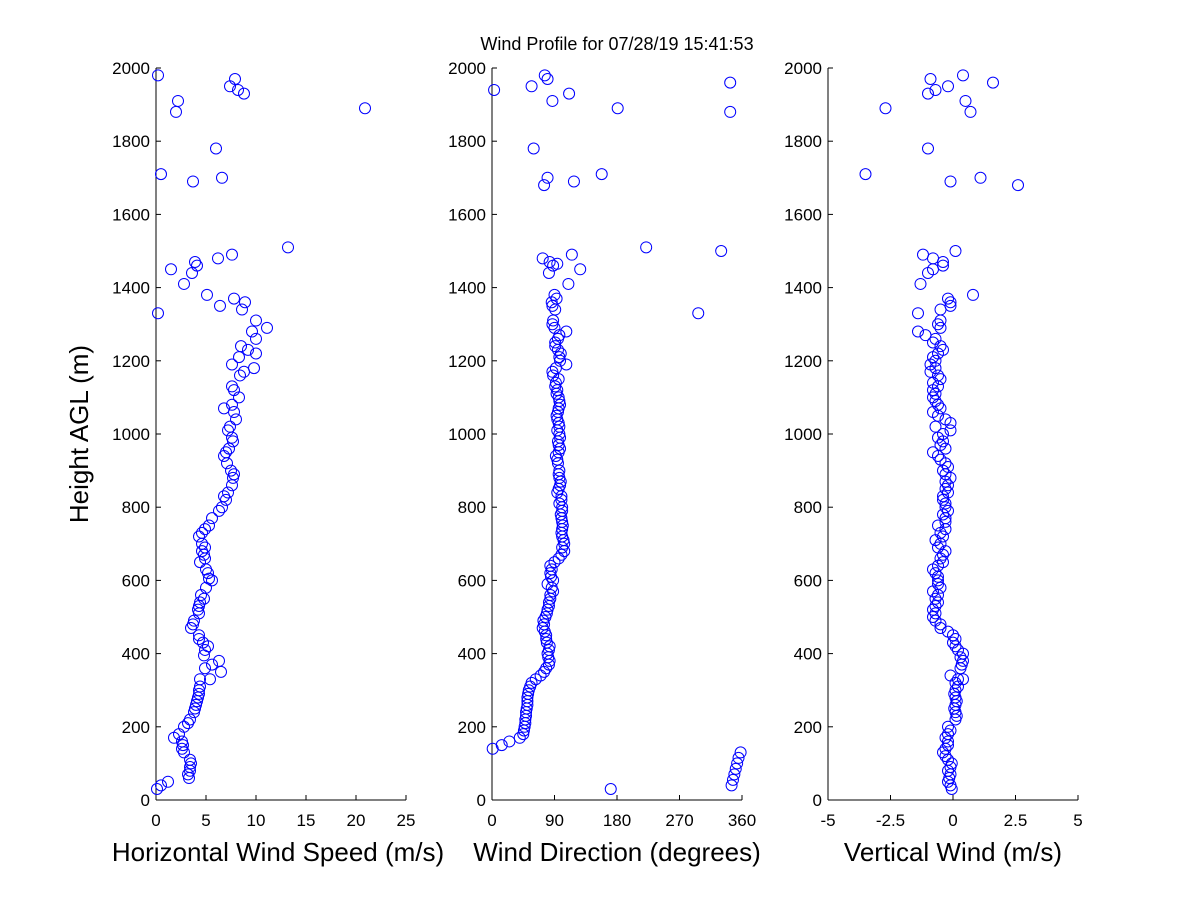 This screenshot has width=1200, height=900. Describe the element at coordinates (803, 434) in the screenshot. I see `vertical-y-tick-label: 1000` at that location.